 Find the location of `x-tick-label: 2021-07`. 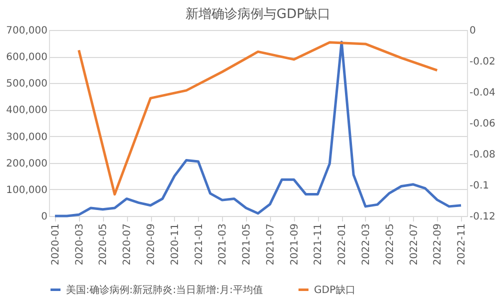

x-tick-label: 2021-07 is located at coordinates (270, 245).